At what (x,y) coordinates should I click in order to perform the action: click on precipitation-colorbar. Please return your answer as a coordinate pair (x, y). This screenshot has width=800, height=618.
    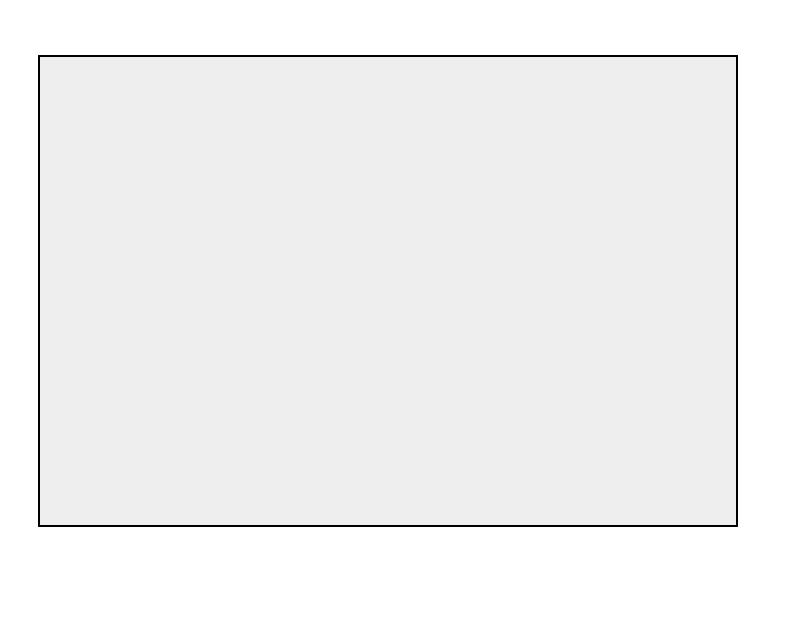
    Looking at the image, I should click on (753, 293).